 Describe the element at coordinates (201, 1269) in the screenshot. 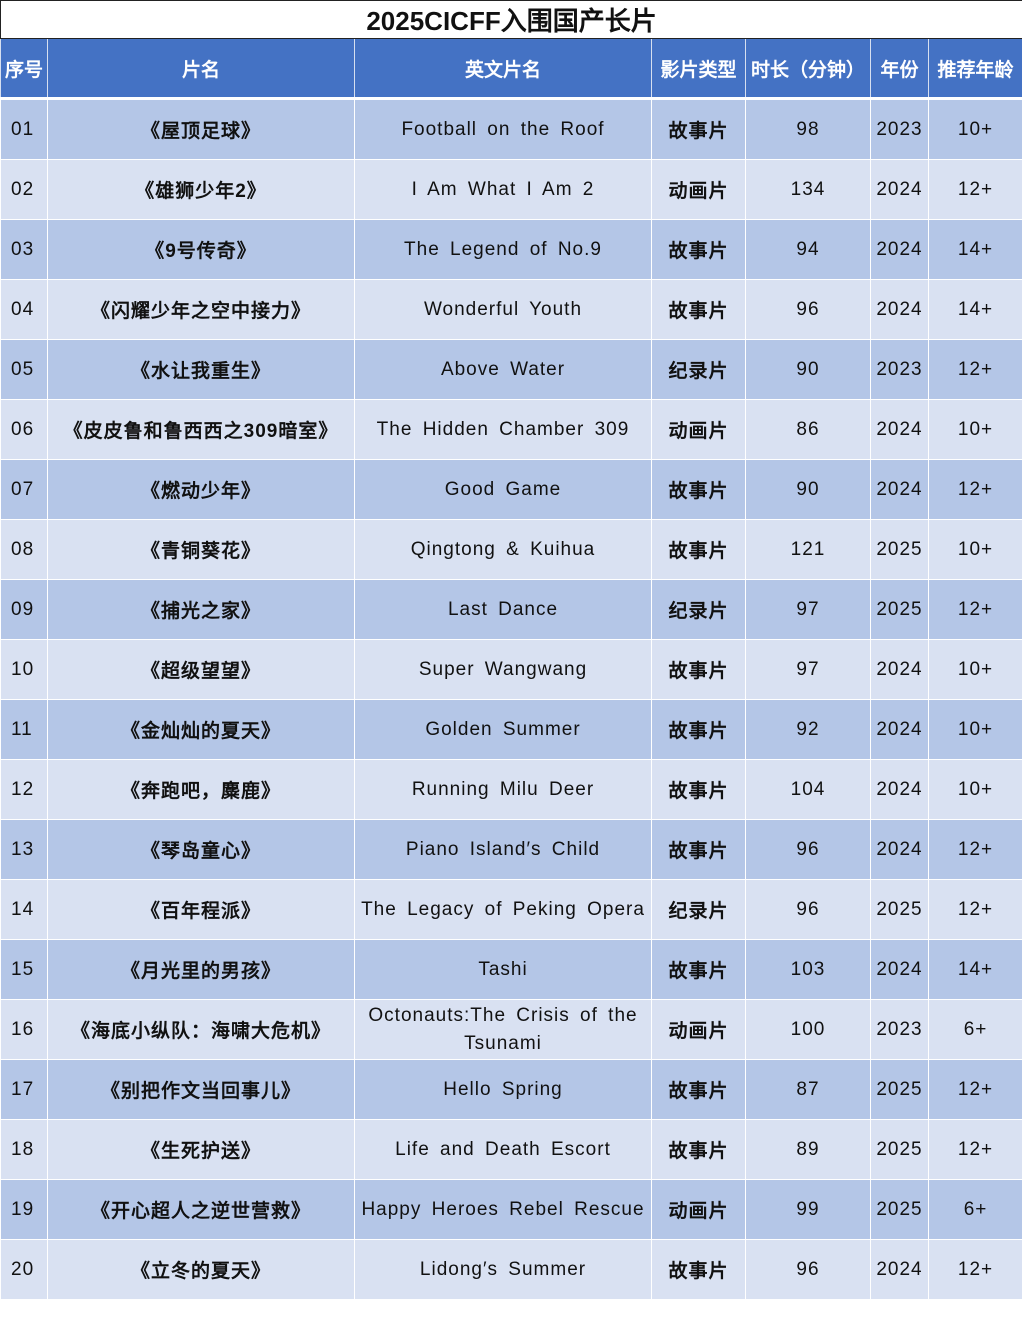

I see `cell-title-cn: 《立冬的夏天》` at that location.